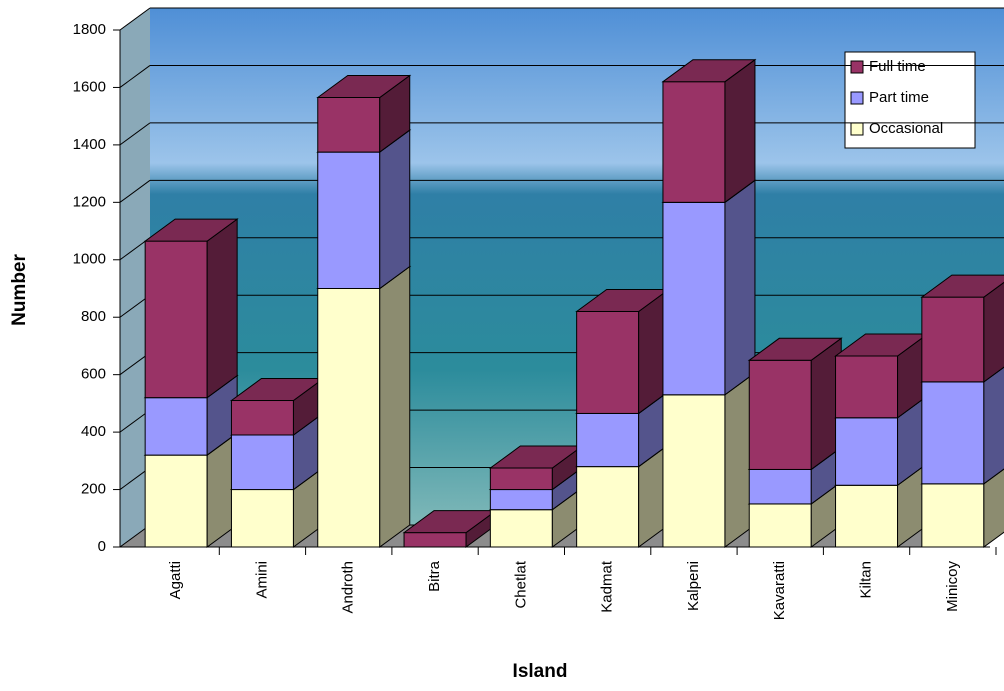  I want to click on x-tick-label: Amini, so click(261, 580).